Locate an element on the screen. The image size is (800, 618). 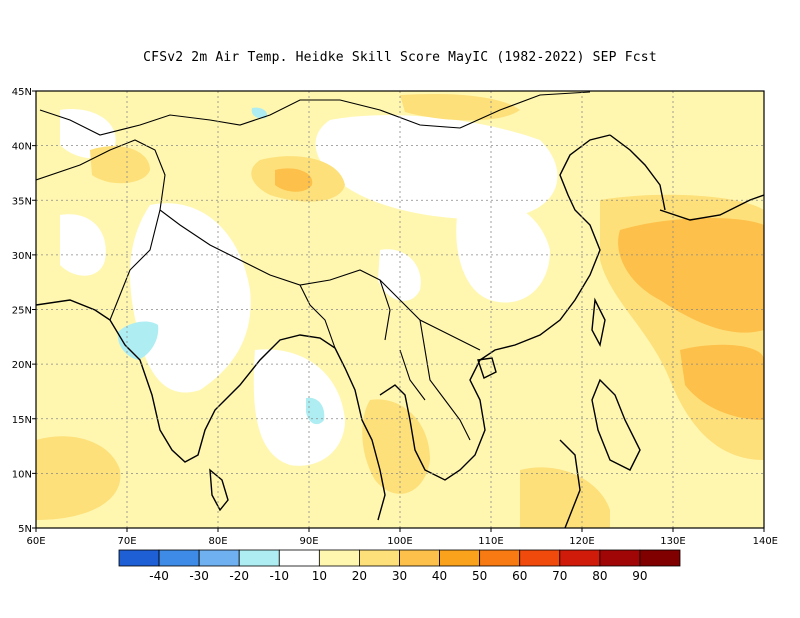
colorbar-label: 90 is located at coordinates (639, 576).